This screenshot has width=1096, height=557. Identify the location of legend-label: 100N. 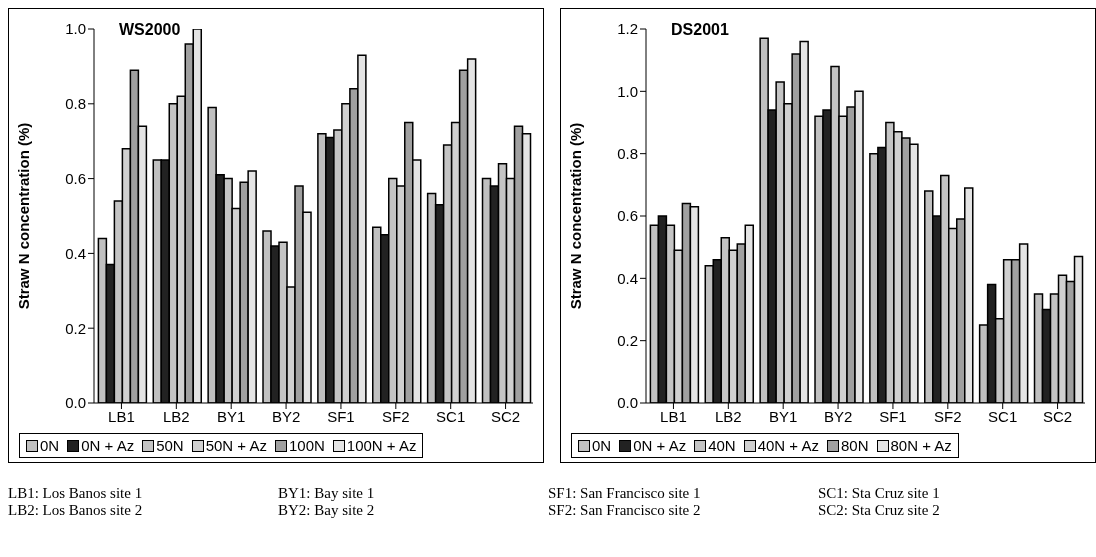
(306, 445).